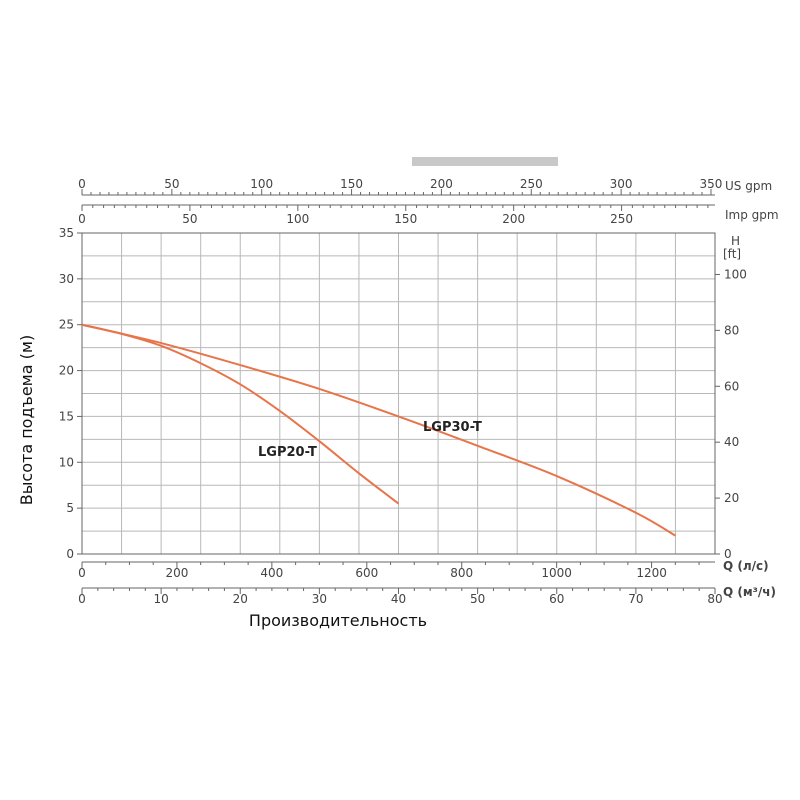 This screenshot has width=800, height=800. Describe the element at coordinates (160, 599) in the screenshot. I see `flow-tick-label: 10` at that location.